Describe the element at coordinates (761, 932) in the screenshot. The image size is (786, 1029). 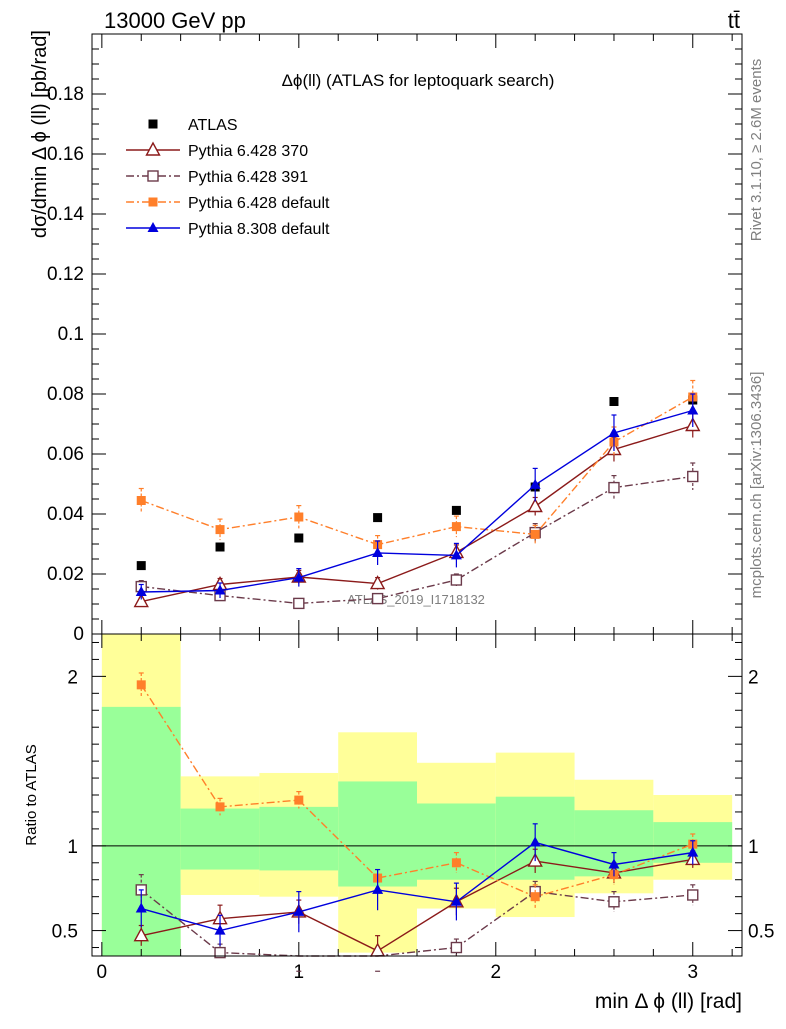
I see `ratio-y-tick-label-right: 0.5` at that location.